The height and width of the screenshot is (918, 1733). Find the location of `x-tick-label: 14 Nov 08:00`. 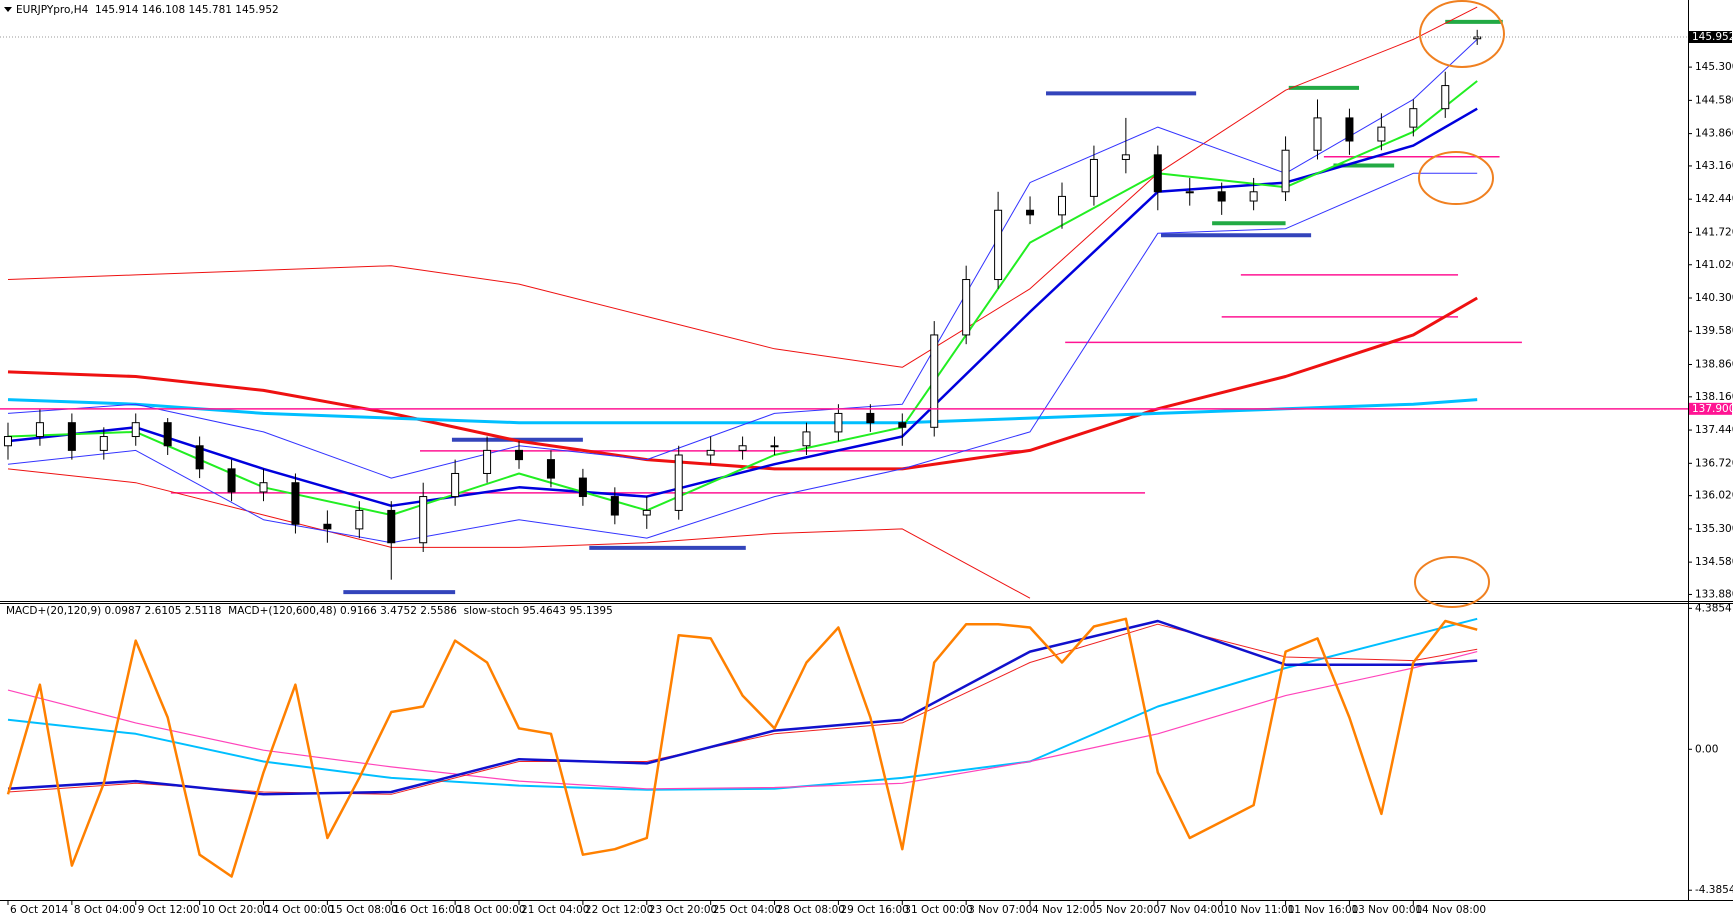

x-tick-label: 14 Nov 08:00 is located at coordinates (1450, 910).